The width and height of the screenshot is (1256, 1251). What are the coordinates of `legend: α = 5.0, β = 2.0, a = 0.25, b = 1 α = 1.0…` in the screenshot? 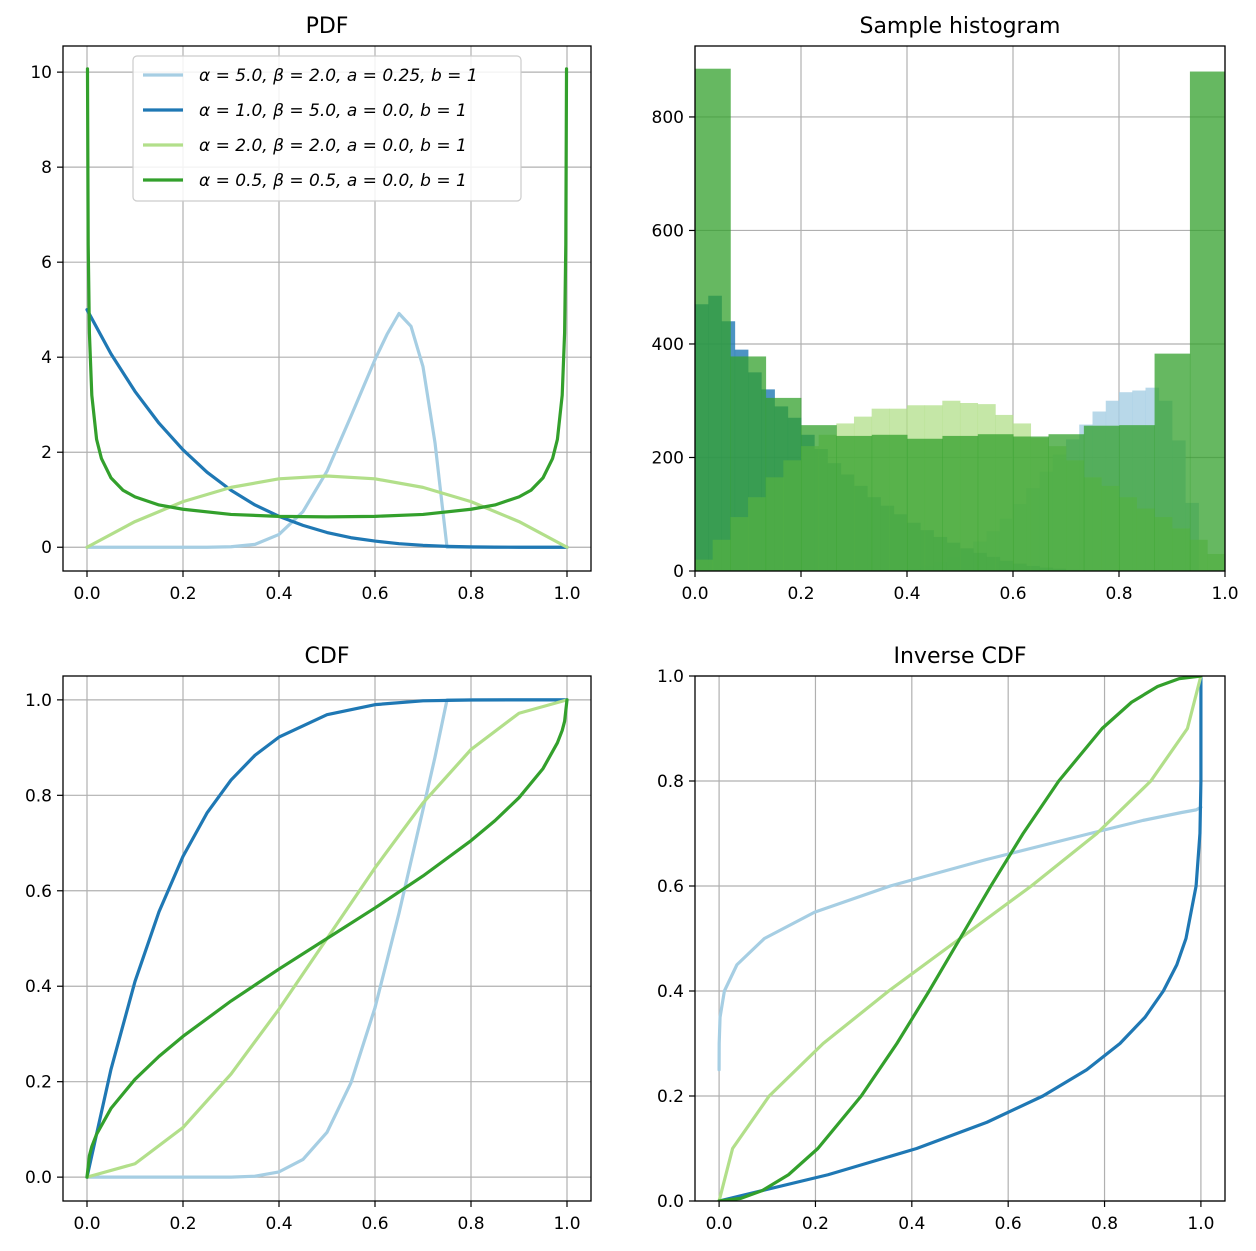 It's located at (327, 128).